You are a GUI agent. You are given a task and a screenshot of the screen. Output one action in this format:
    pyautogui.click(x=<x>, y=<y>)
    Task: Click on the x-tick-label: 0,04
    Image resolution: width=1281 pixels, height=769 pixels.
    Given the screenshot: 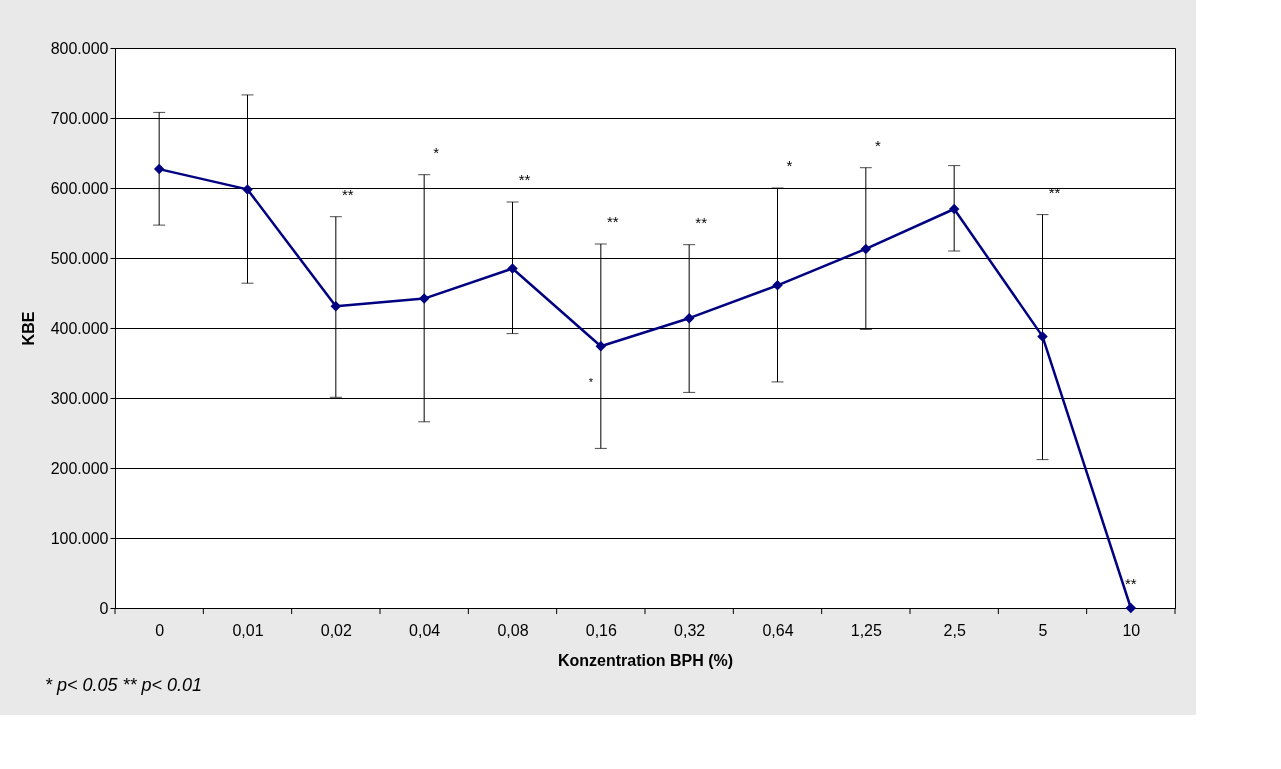 What is the action you would take?
    pyautogui.click(x=425, y=630)
    